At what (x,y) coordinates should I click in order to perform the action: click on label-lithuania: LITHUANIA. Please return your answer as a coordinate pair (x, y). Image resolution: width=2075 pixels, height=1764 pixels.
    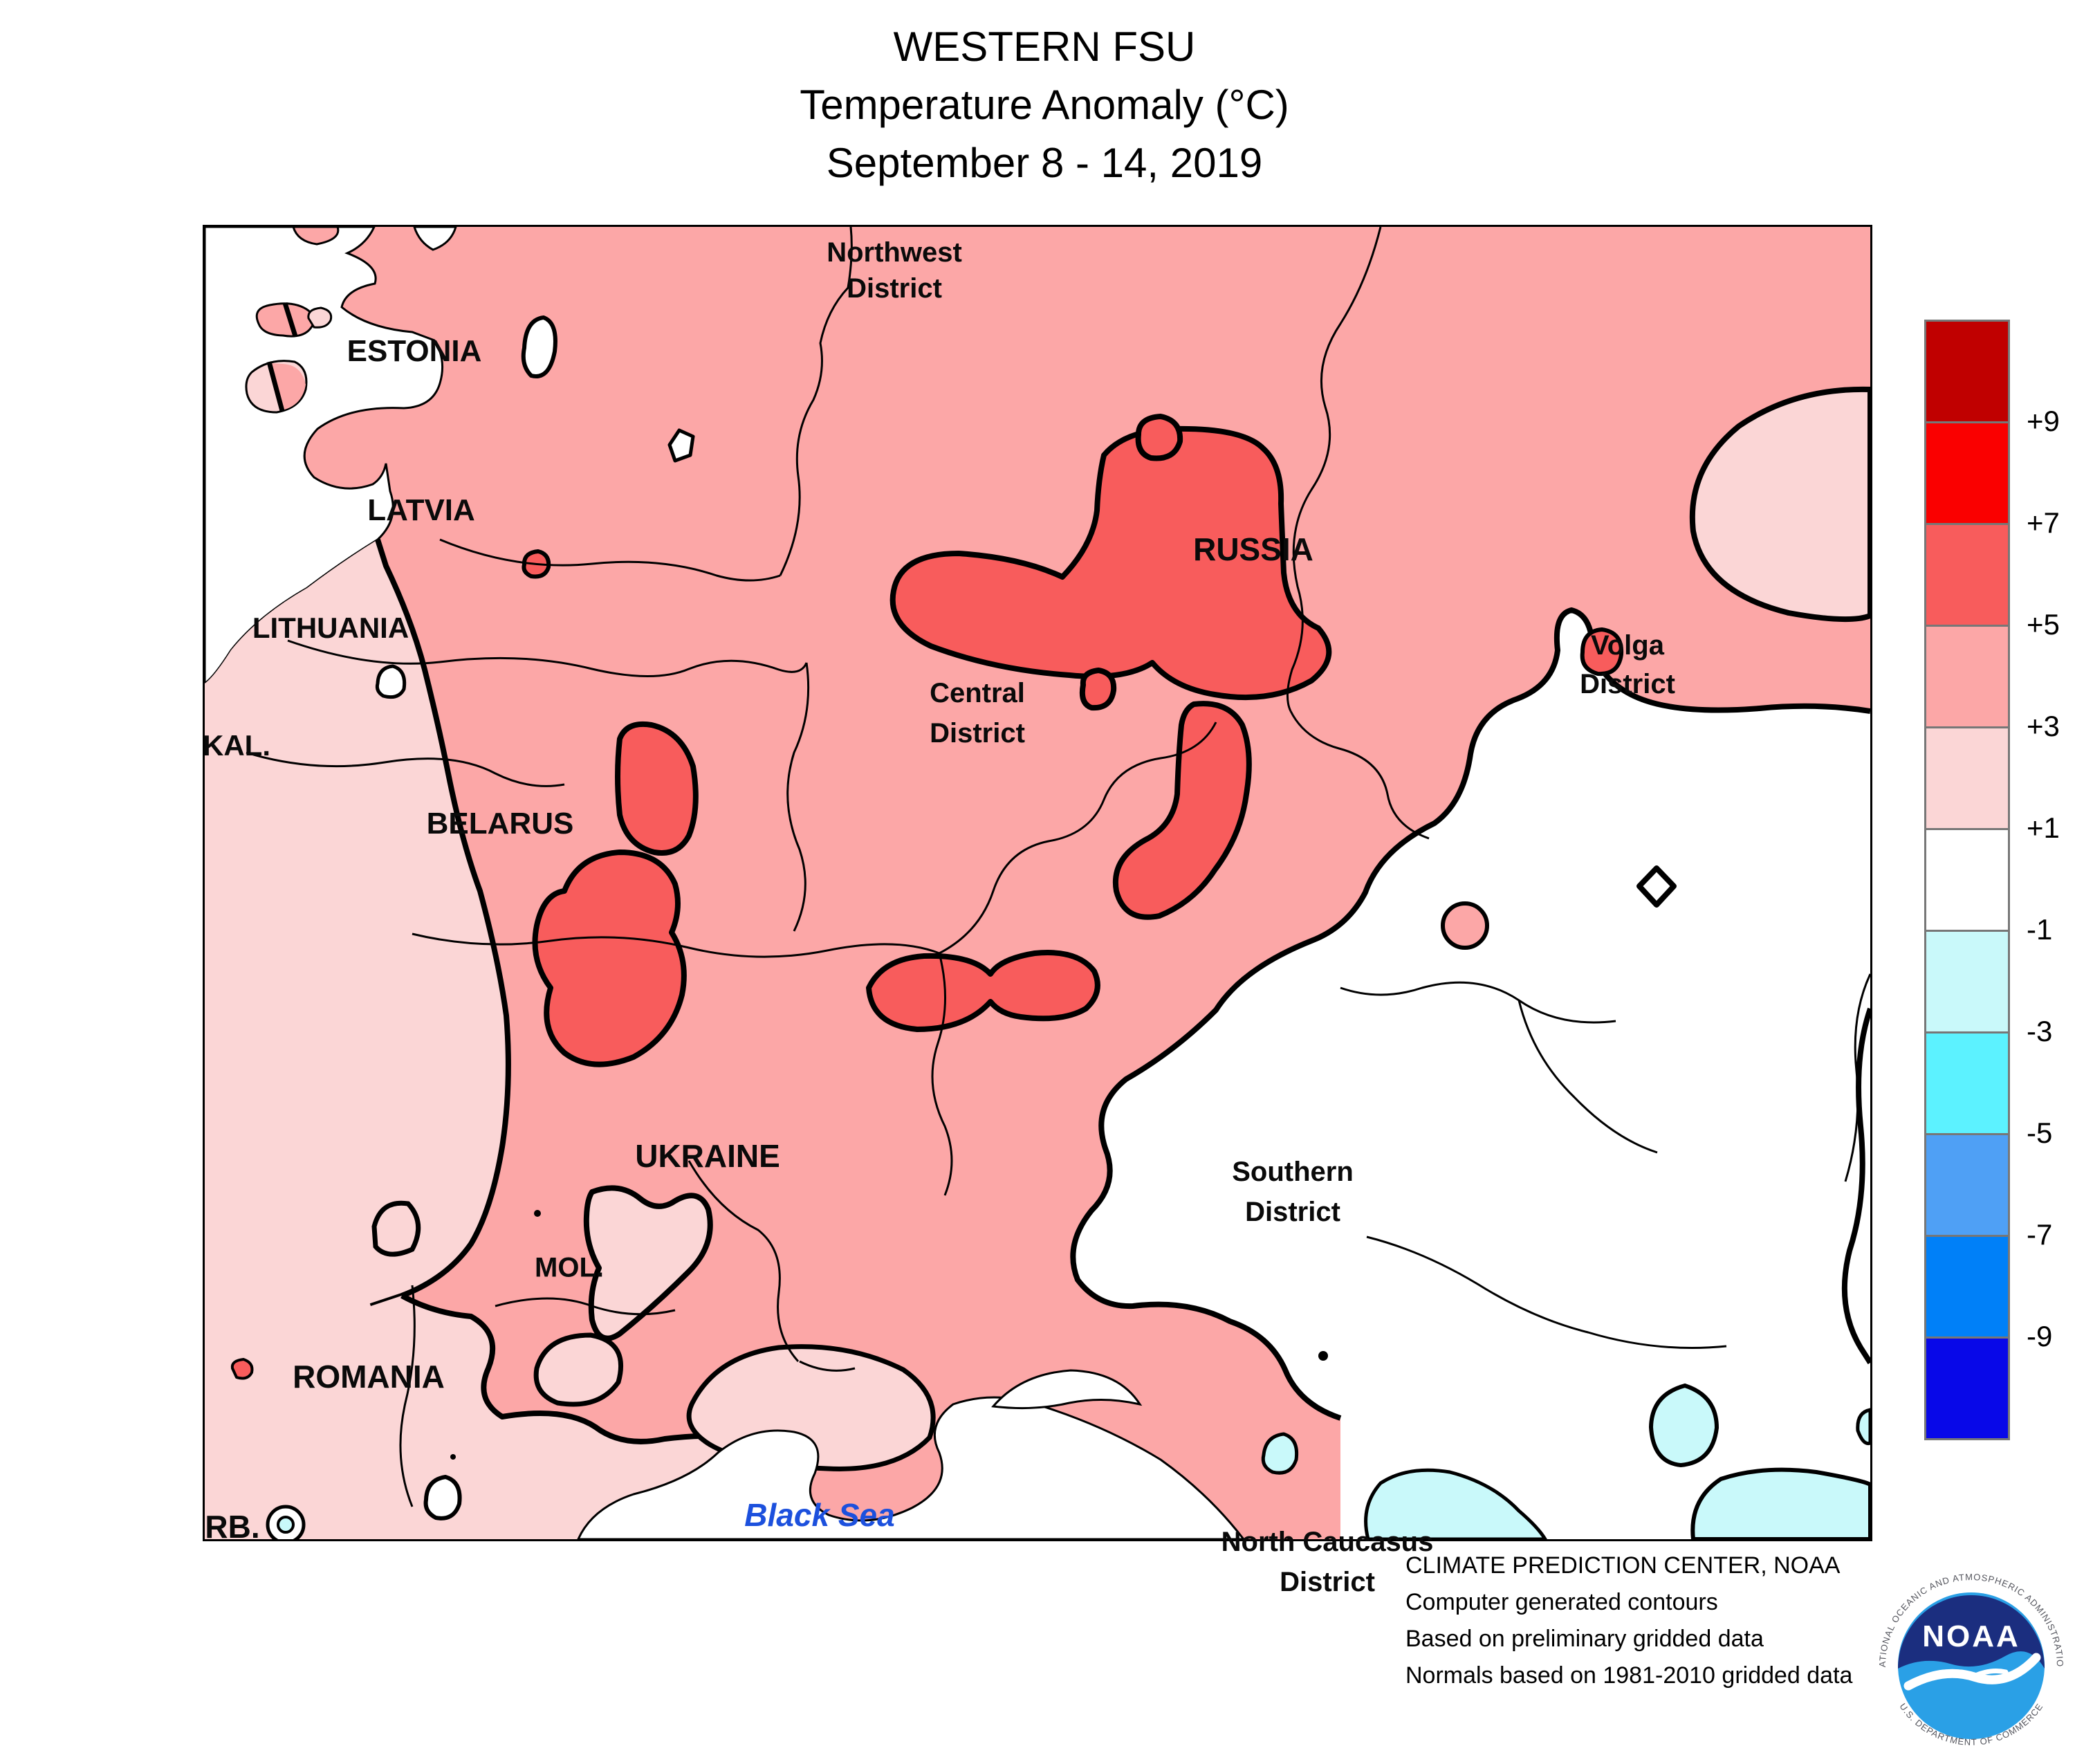
    Looking at the image, I should click on (330, 628).